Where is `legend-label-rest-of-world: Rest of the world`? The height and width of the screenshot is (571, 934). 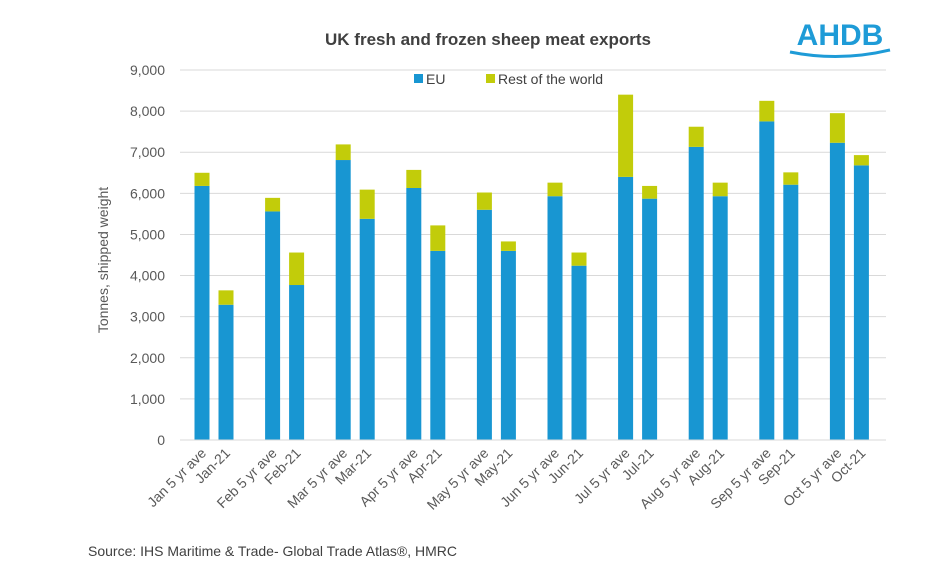 legend-label-rest-of-world: Rest of the world is located at coordinates (550, 79).